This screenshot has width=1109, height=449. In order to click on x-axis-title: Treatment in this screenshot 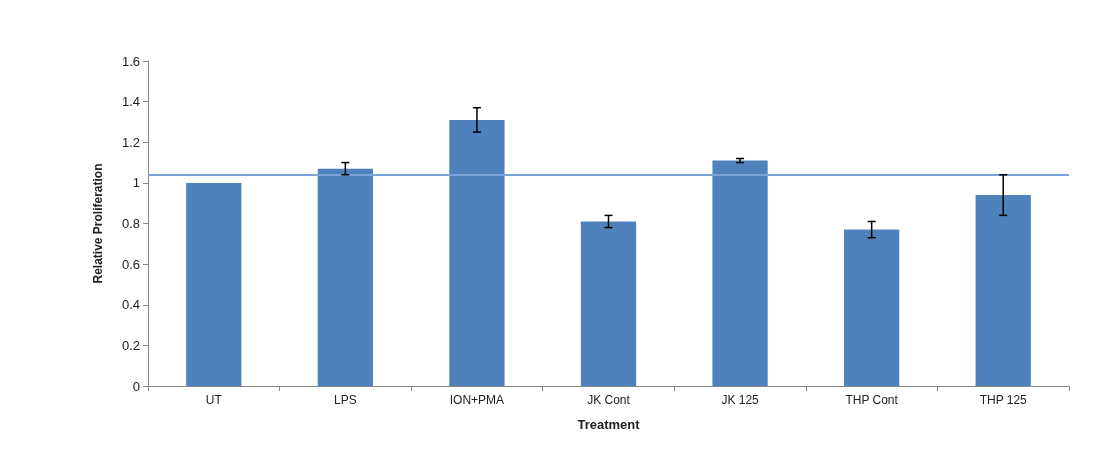, I will do `click(609, 424)`.